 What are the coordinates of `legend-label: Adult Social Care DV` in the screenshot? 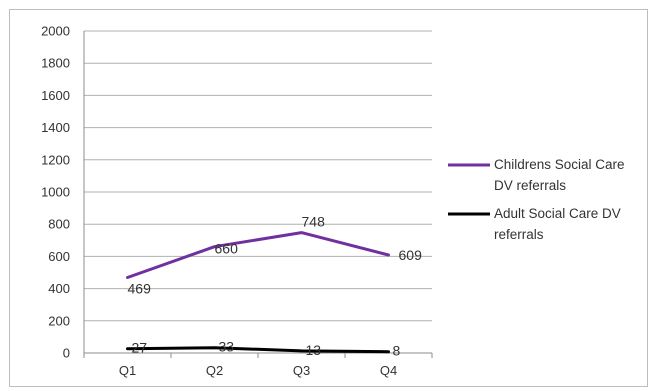 It's located at (557, 213).